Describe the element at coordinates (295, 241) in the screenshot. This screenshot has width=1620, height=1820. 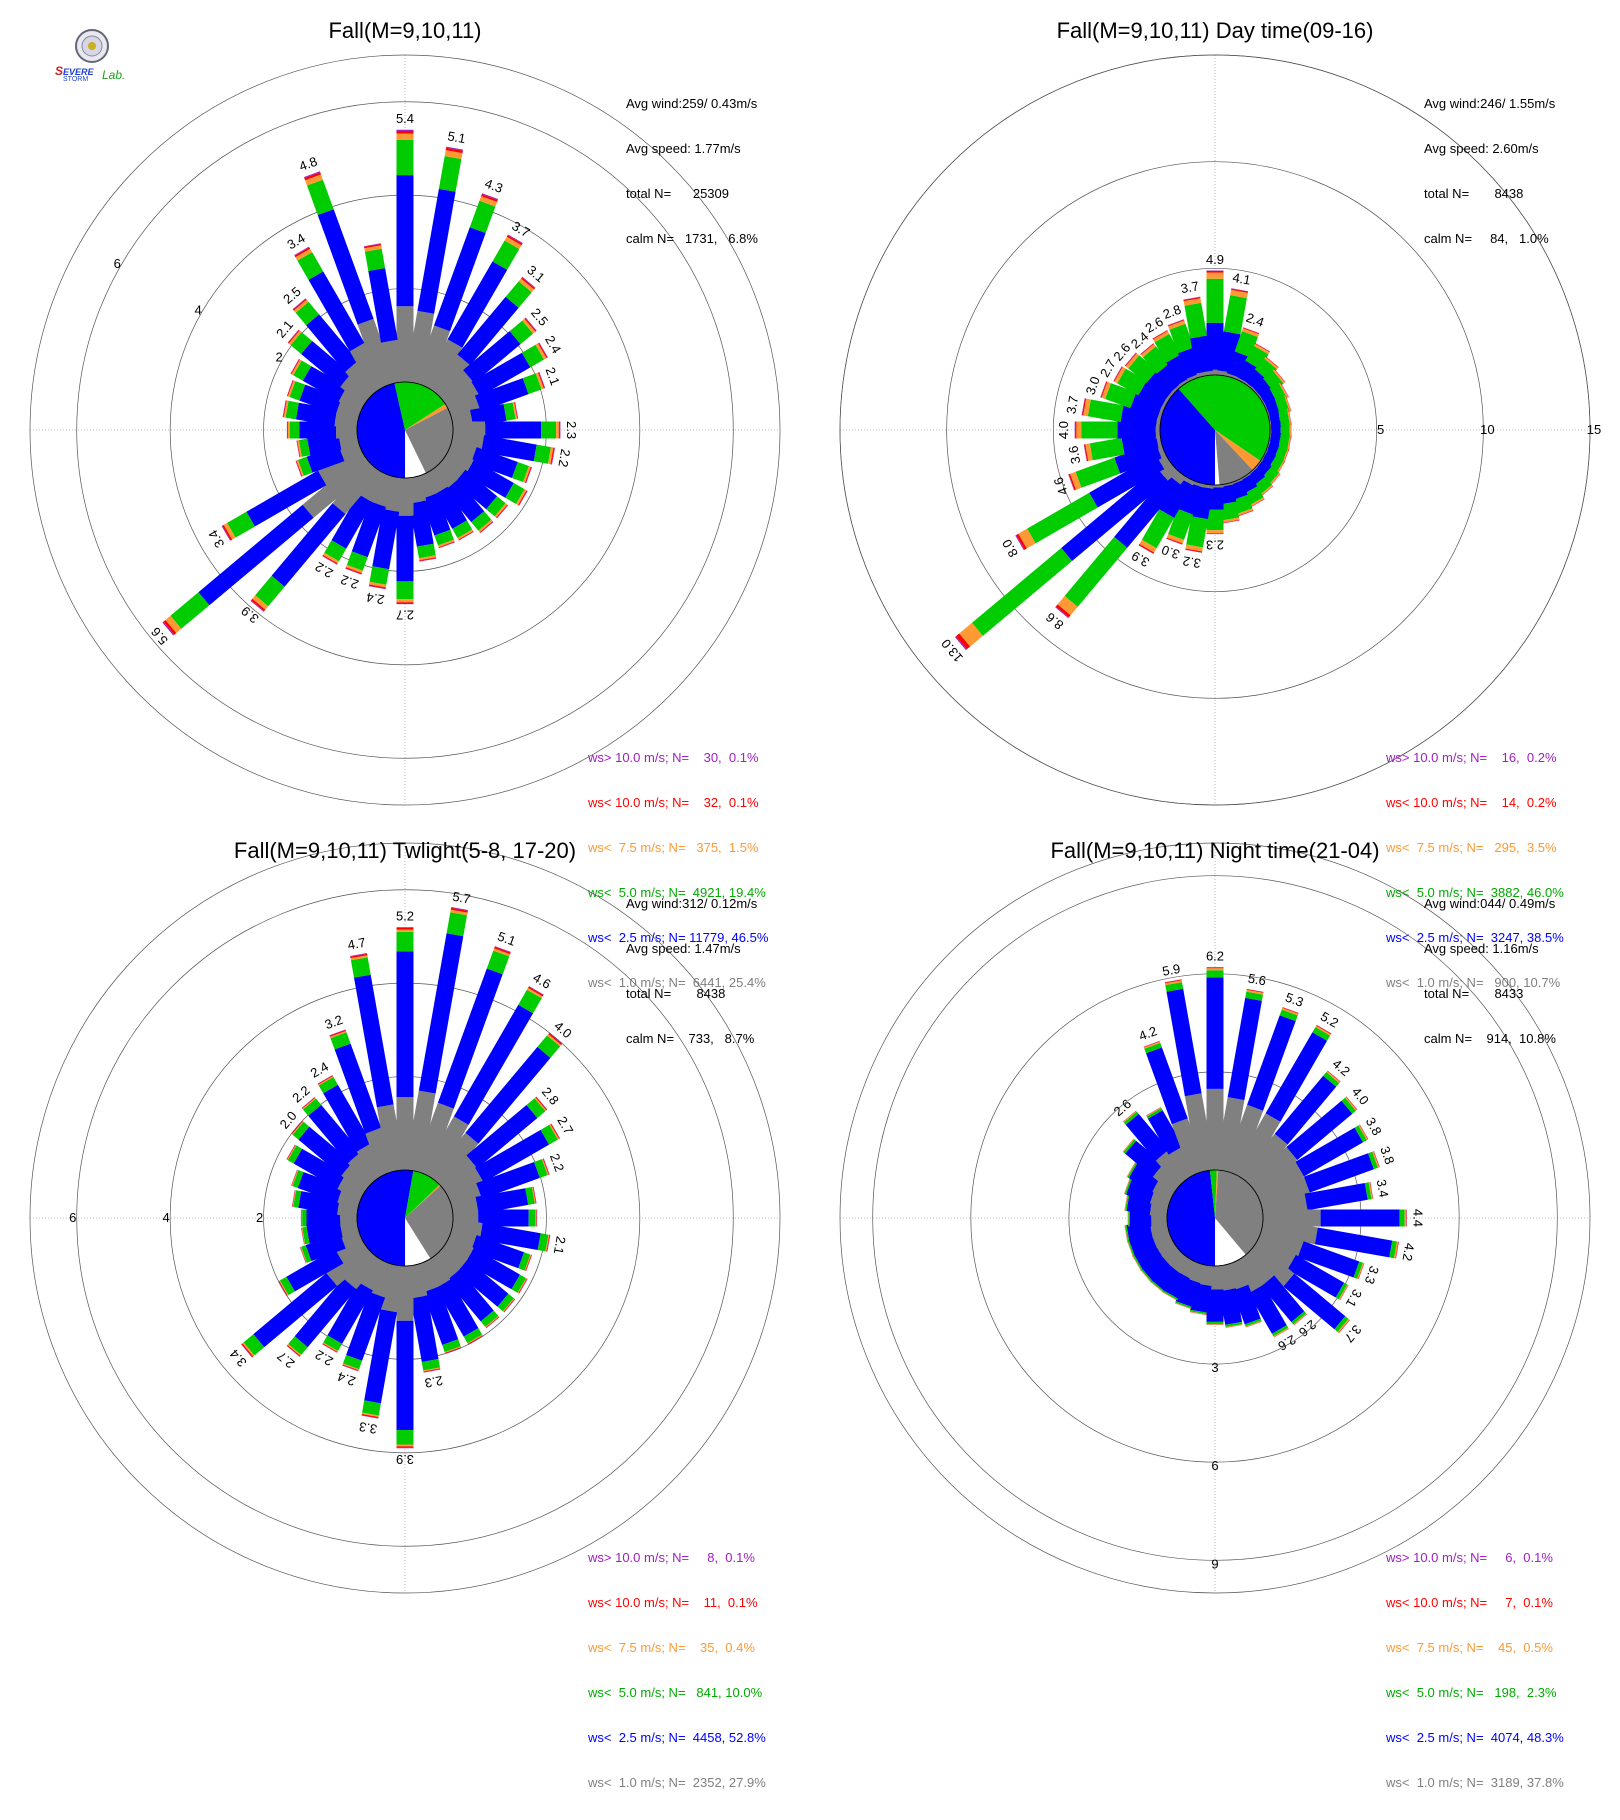
I see `bar-value-label: 3.4` at that location.